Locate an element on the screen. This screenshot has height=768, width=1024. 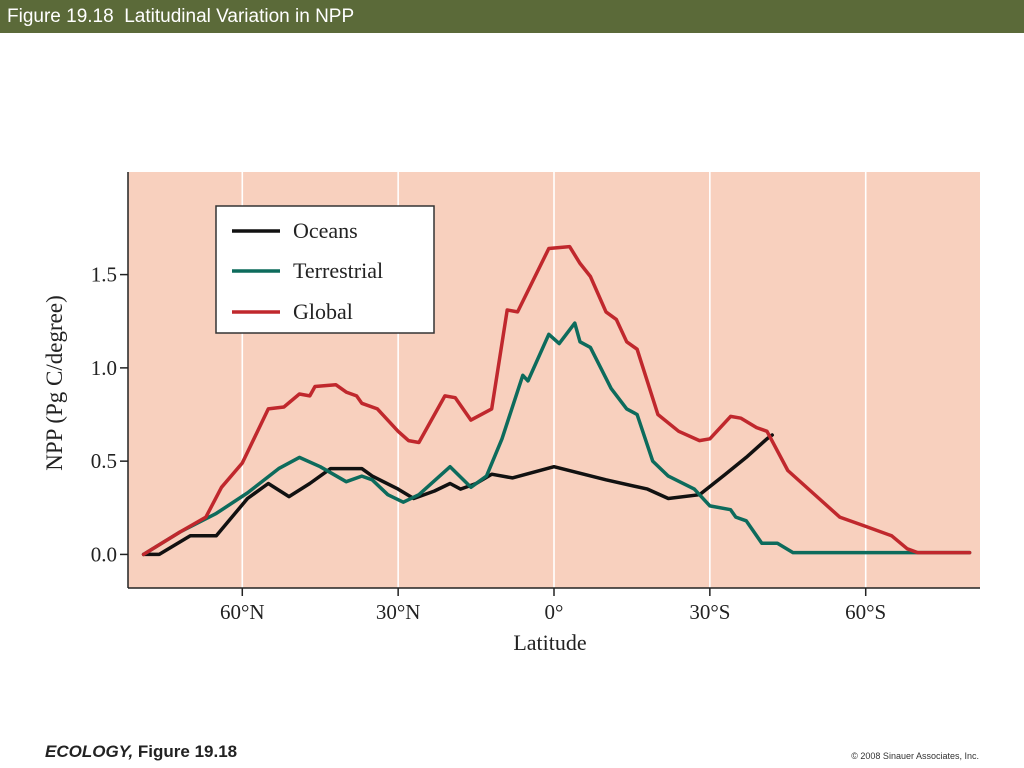
legend: Oceans Terrestrial Global is located at coordinates (325, 269).